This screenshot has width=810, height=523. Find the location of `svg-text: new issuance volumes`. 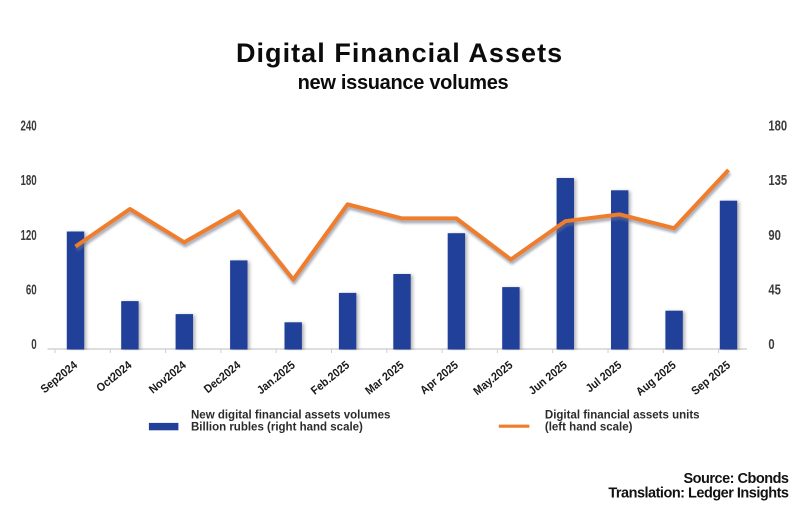

svg-text: new issuance volumes is located at coordinates (403, 83).